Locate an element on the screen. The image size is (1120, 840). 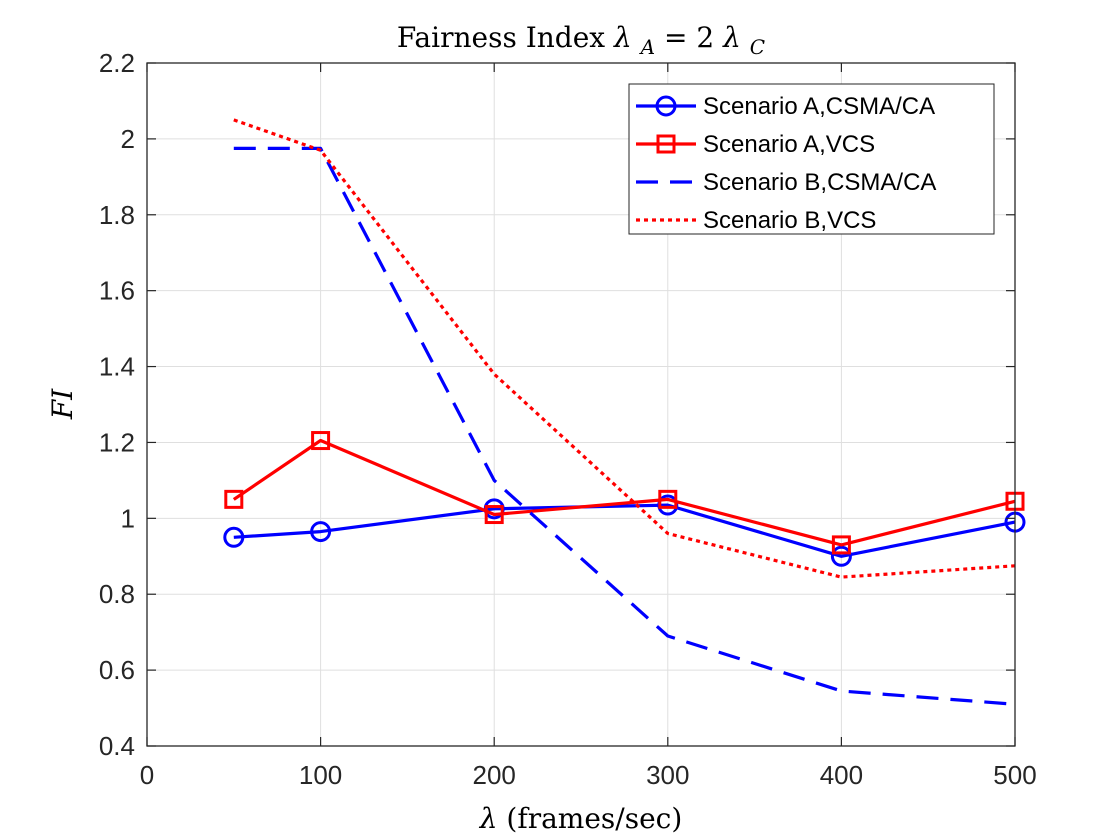
x-axis-label: λ (frames/sec) is located at coordinates (581, 818).